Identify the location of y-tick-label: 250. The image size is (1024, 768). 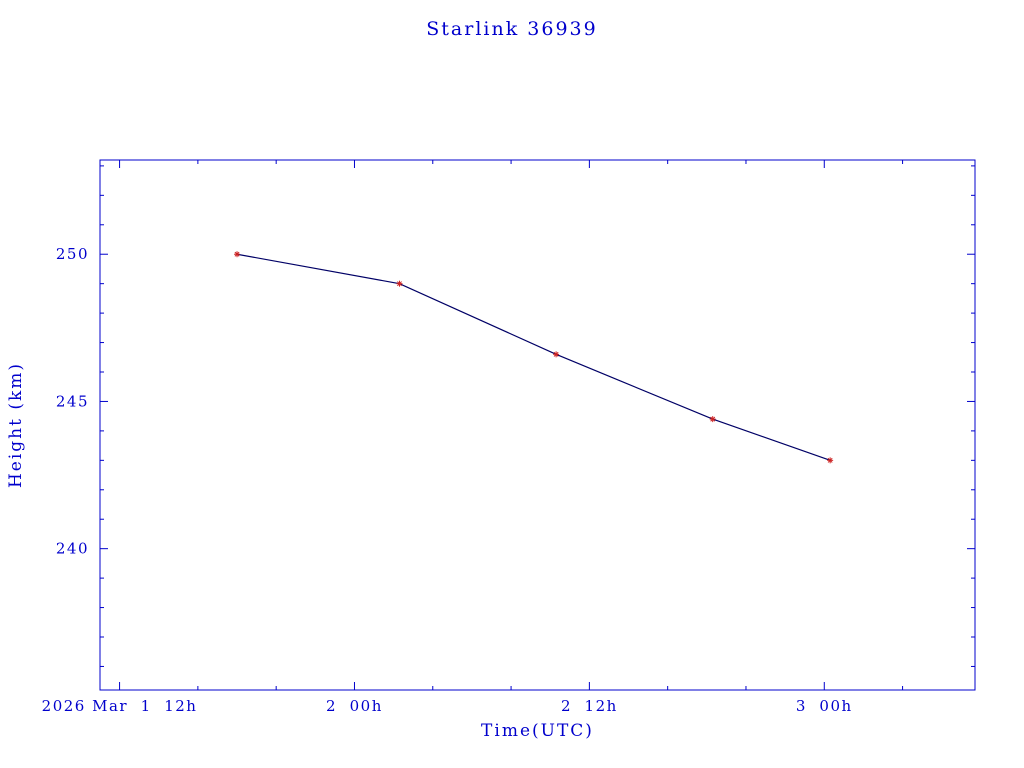
(72, 254).